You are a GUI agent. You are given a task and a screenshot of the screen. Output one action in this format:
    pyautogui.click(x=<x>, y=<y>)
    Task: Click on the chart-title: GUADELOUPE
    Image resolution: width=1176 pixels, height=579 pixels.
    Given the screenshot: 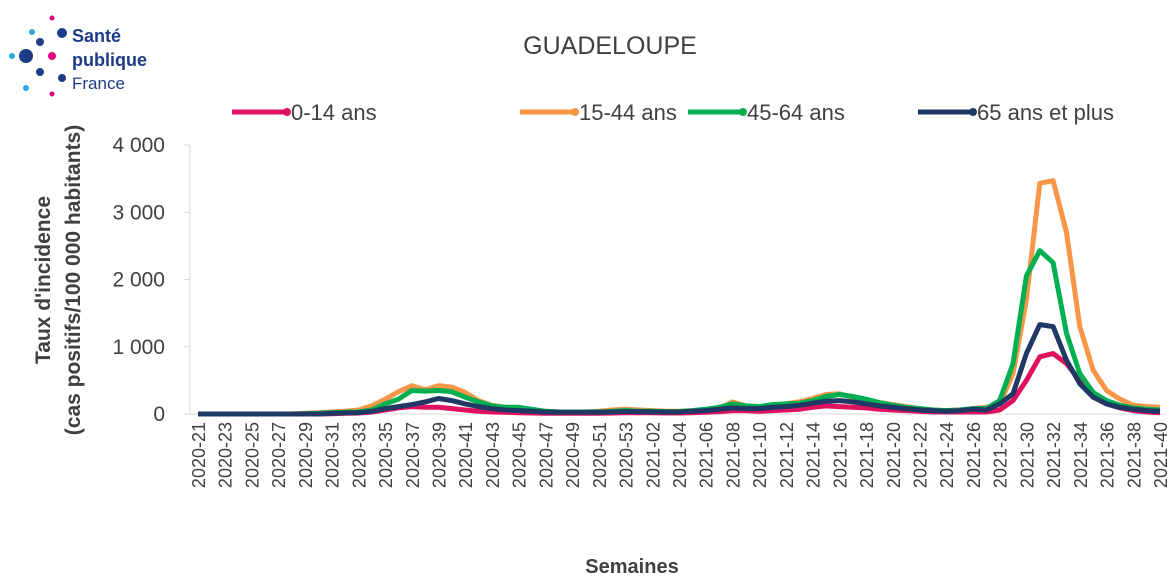 What is the action you would take?
    pyautogui.click(x=610, y=46)
    